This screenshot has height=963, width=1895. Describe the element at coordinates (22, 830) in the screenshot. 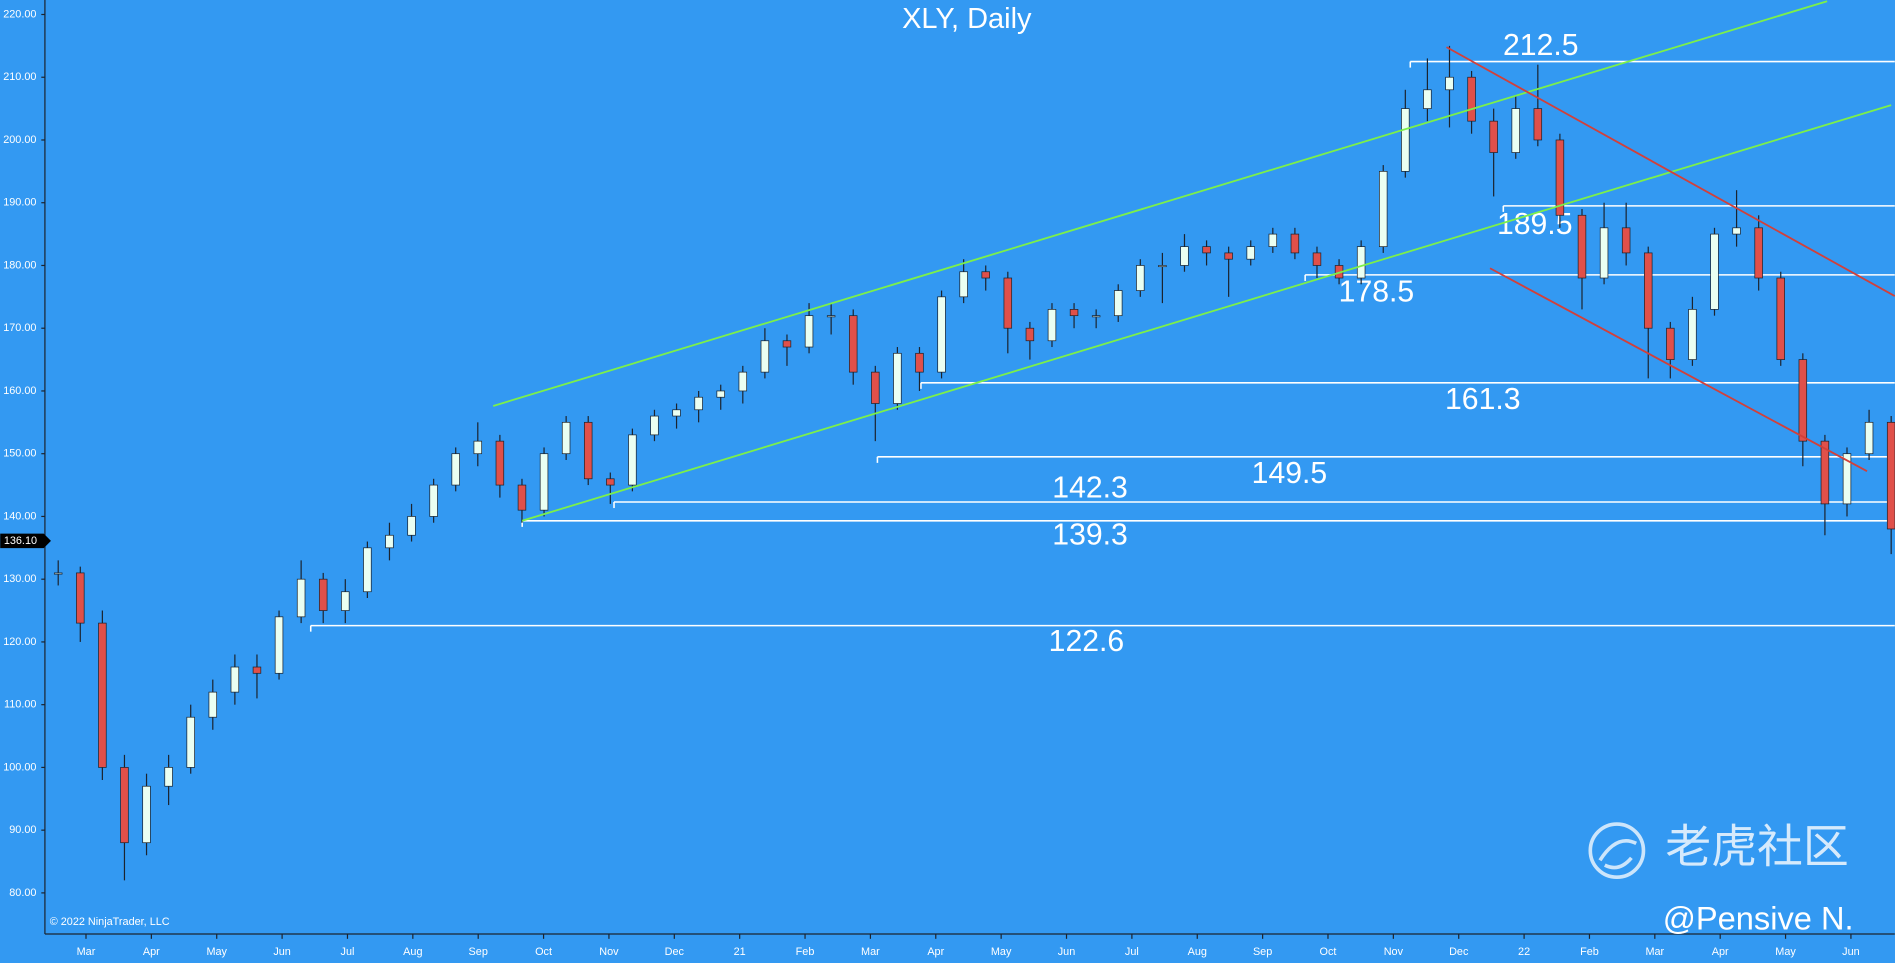

I see `y-tick-label: 90.00` at that location.